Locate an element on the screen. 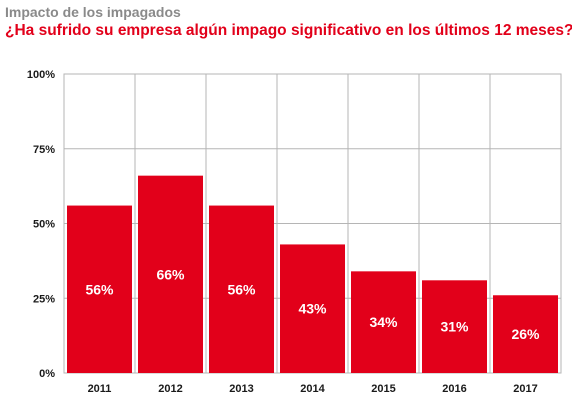 The width and height of the screenshot is (572, 402). data-label-2012: 66% is located at coordinates (170, 274).